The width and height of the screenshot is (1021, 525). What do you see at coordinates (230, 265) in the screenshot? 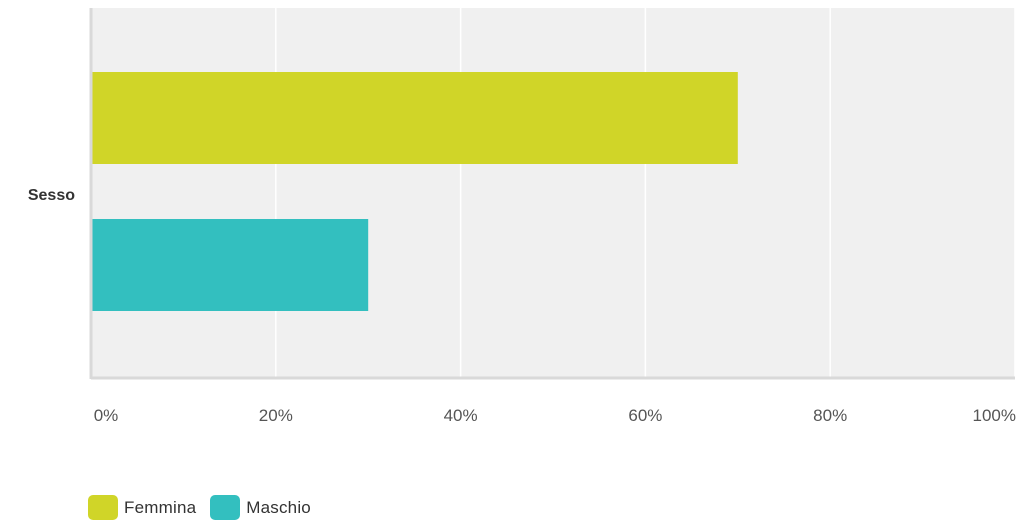
I see `bar-maschio` at bounding box center [230, 265].